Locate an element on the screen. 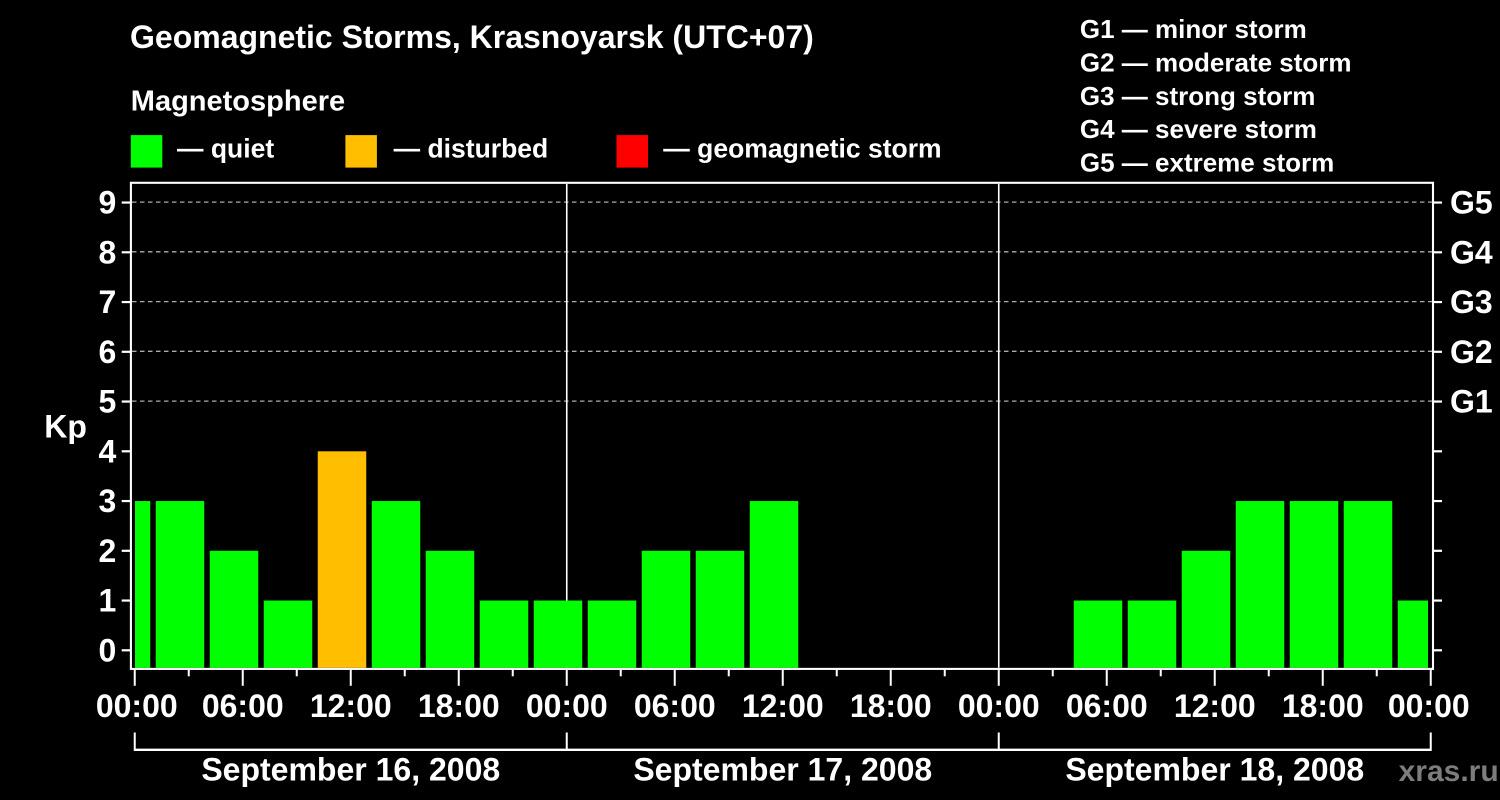 The image size is (1500, 800). svg-text: G5 — extreme storm is located at coordinates (1207, 162).